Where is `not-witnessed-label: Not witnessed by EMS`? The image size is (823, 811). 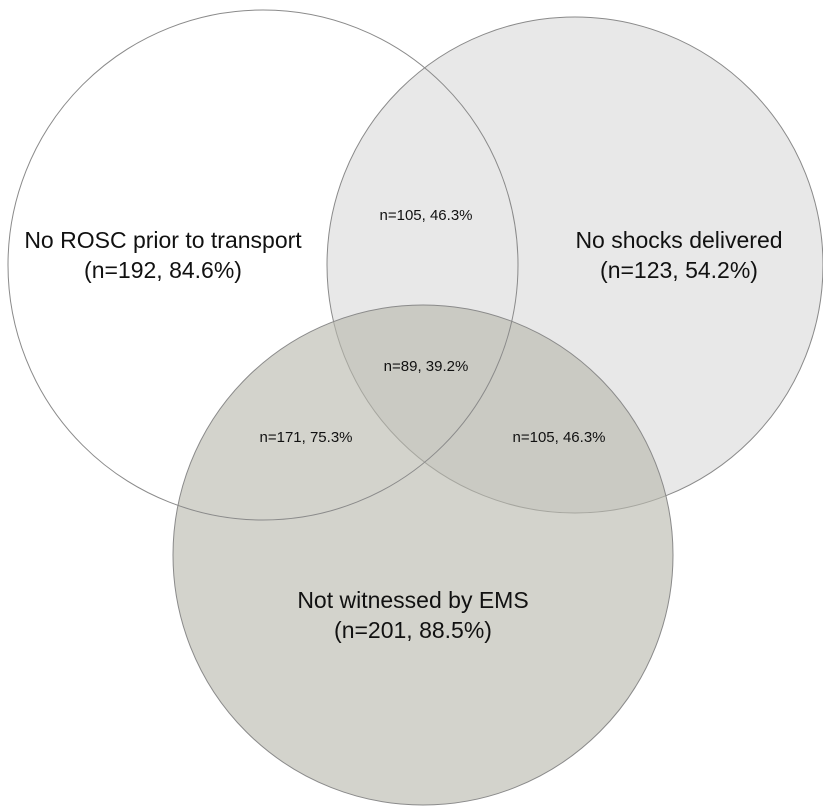
not-witnessed-label: Not witnessed by EMS is located at coordinates (412, 600).